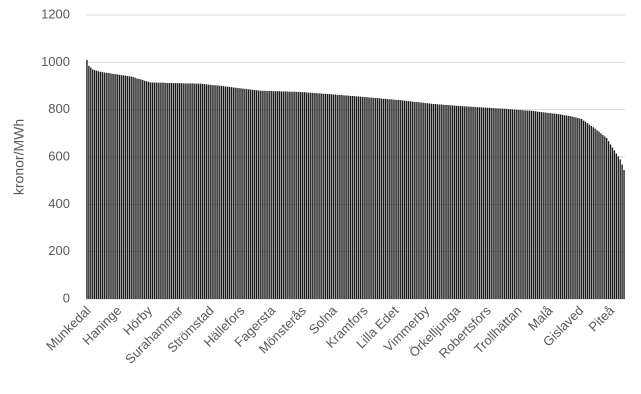 This screenshot has width=641, height=394. Describe the element at coordinates (59, 250) in the screenshot. I see `y-tick-label: 200` at that location.